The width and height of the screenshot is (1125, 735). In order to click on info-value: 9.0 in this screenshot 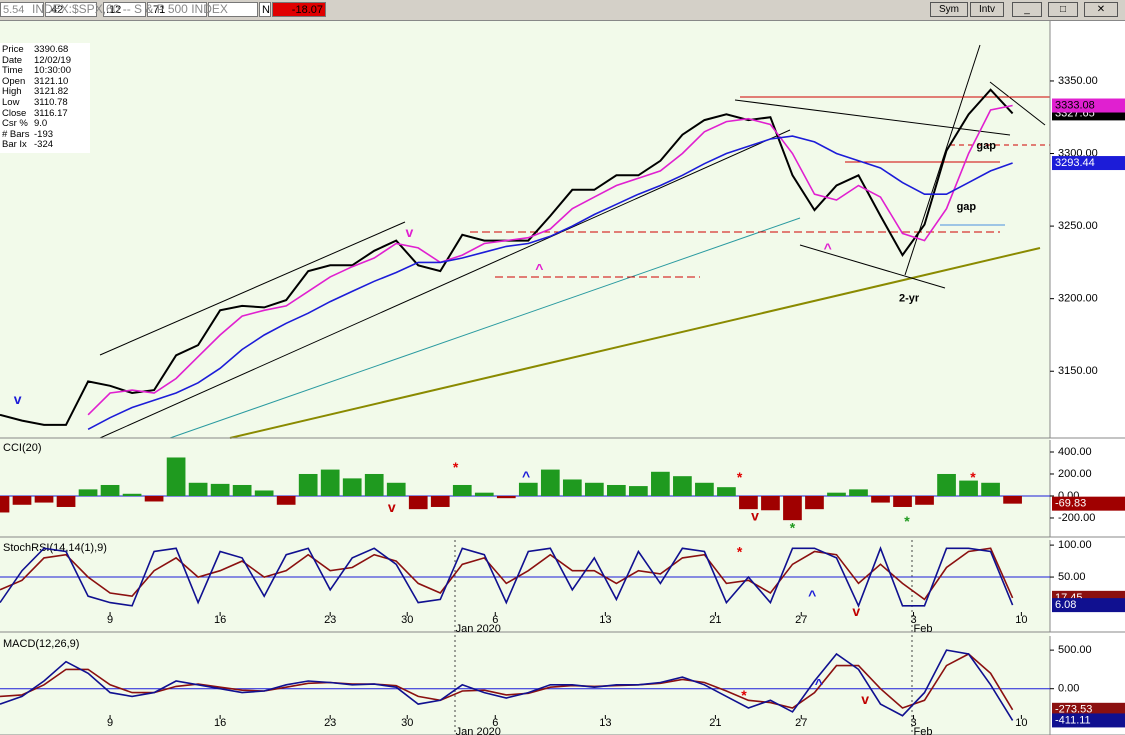, I will do `click(41, 124)`.